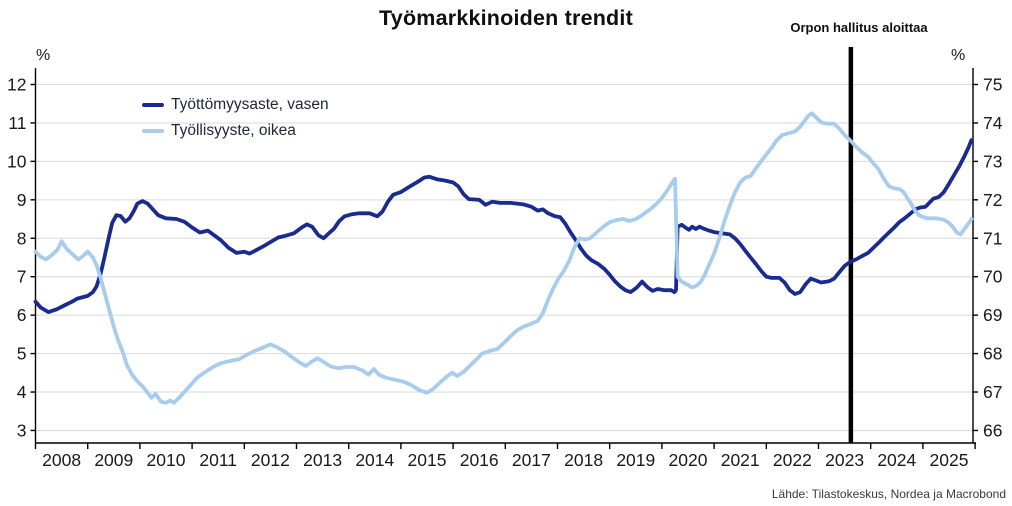  I want to click on x-tick-label: 2021, so click(740, 460).